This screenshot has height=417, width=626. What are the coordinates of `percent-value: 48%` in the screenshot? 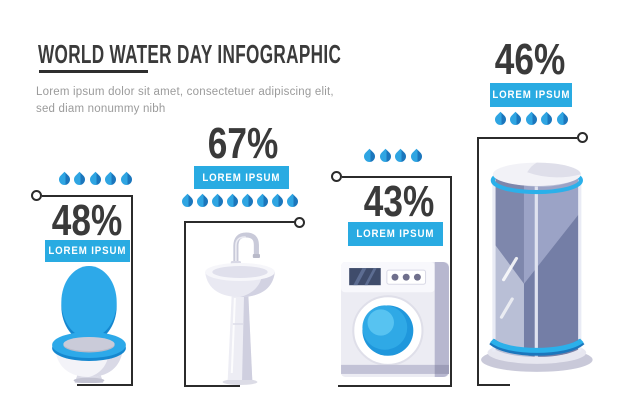 It's located at (87, 220).